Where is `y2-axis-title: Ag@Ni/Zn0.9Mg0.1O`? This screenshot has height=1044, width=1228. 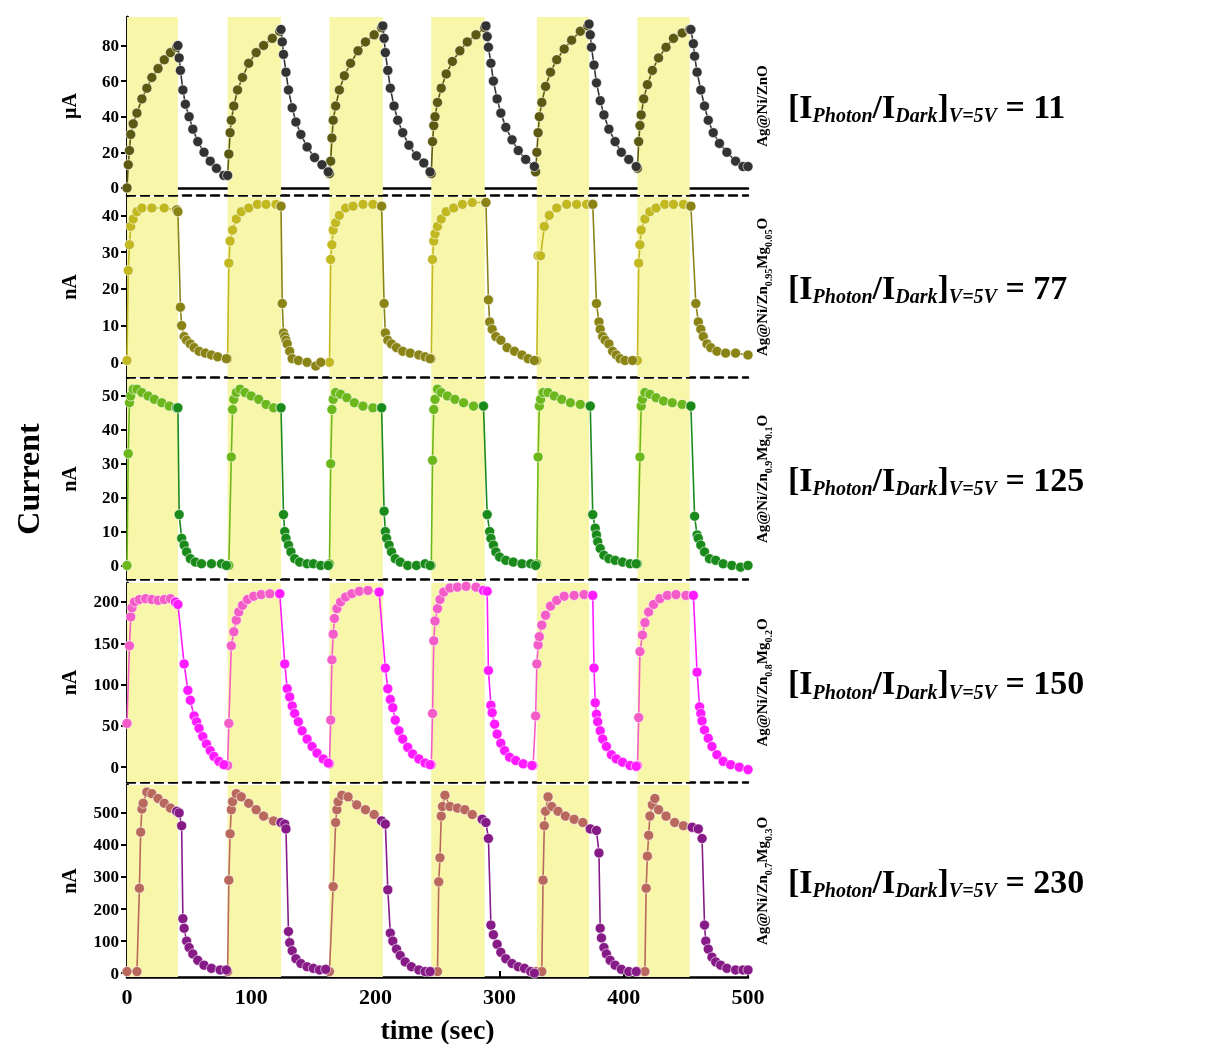 y2-axis-title: Ag@Ni/Zn0.9Mg0.1O is located at coordinates (764, 479).